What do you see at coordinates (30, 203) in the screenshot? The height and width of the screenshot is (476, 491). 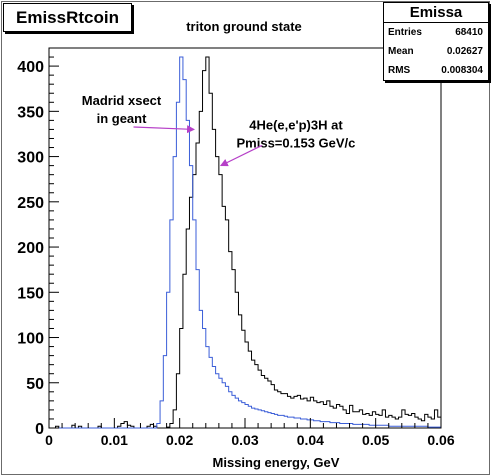 I see `y-tick-label: 250` at bounding box center [30, 203].